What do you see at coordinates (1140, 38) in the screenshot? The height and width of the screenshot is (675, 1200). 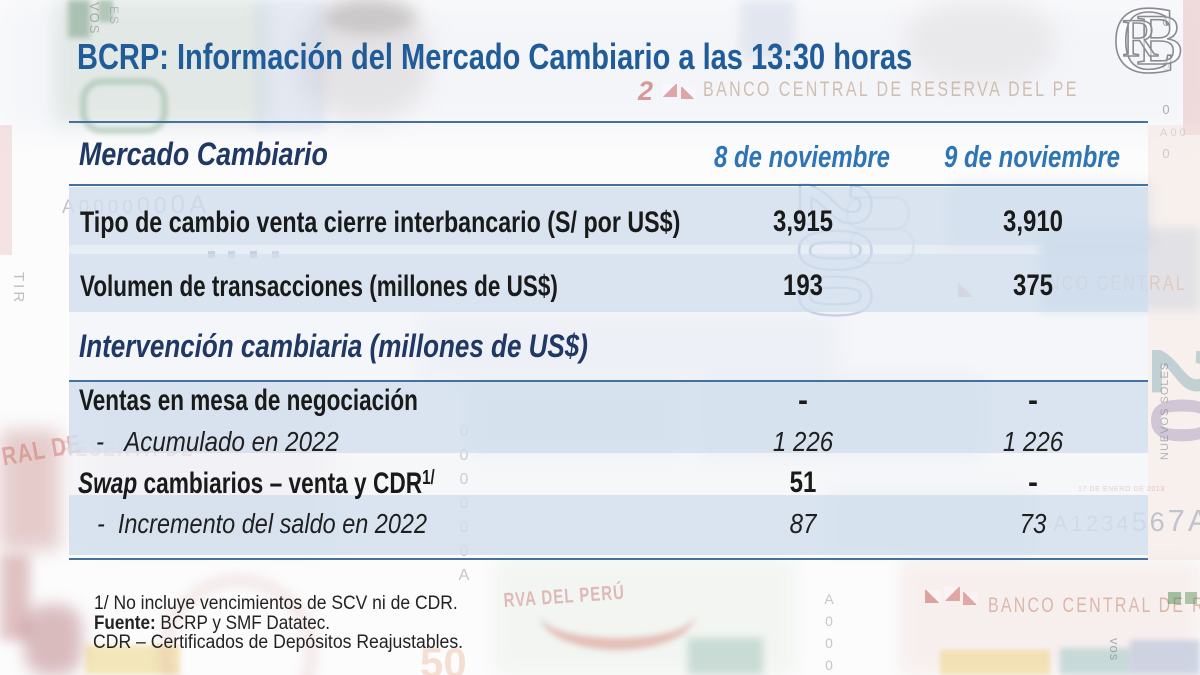 I see `svg-text: R` at bounding box center [1140, 38].